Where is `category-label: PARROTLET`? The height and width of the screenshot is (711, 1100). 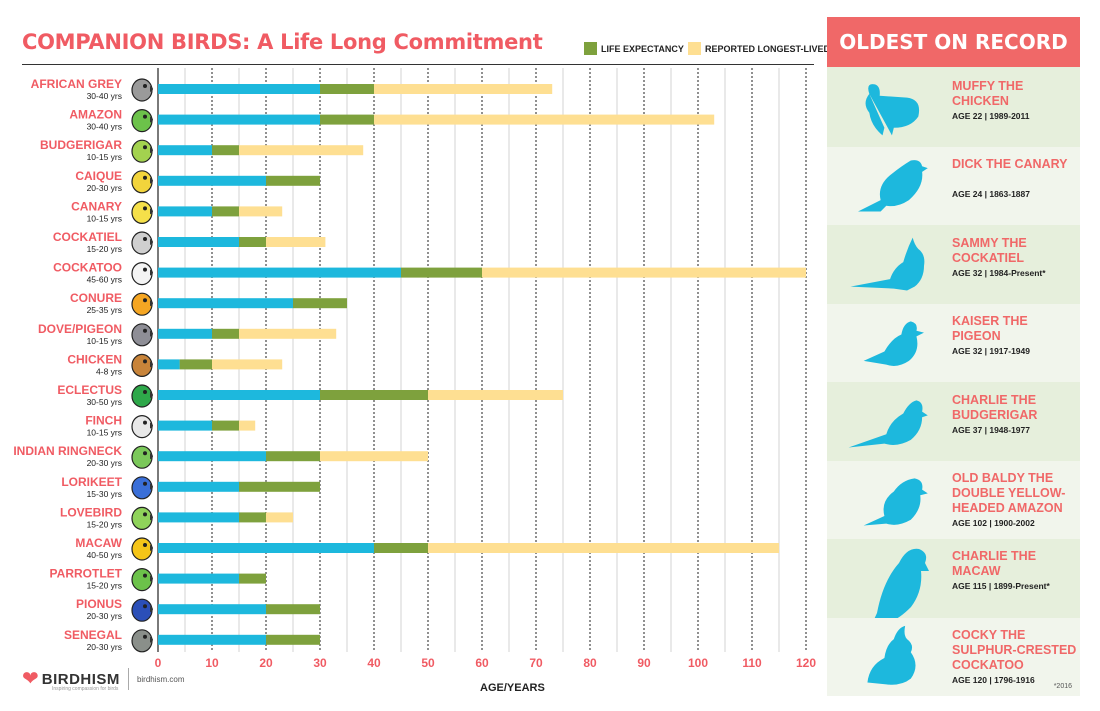
category-label: PARROTLET is located at coordinates (86, 574).